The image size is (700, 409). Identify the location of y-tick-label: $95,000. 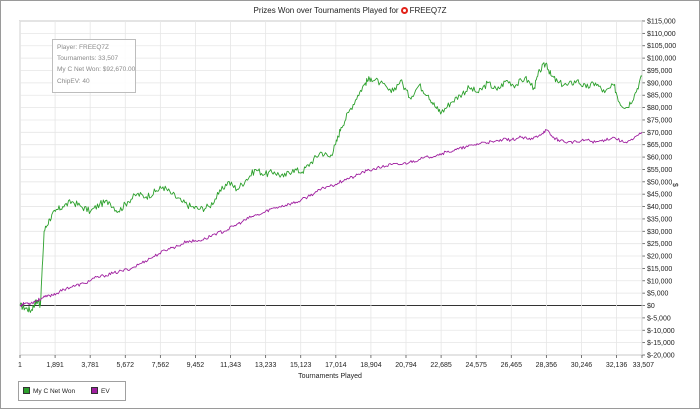
(659, 71).